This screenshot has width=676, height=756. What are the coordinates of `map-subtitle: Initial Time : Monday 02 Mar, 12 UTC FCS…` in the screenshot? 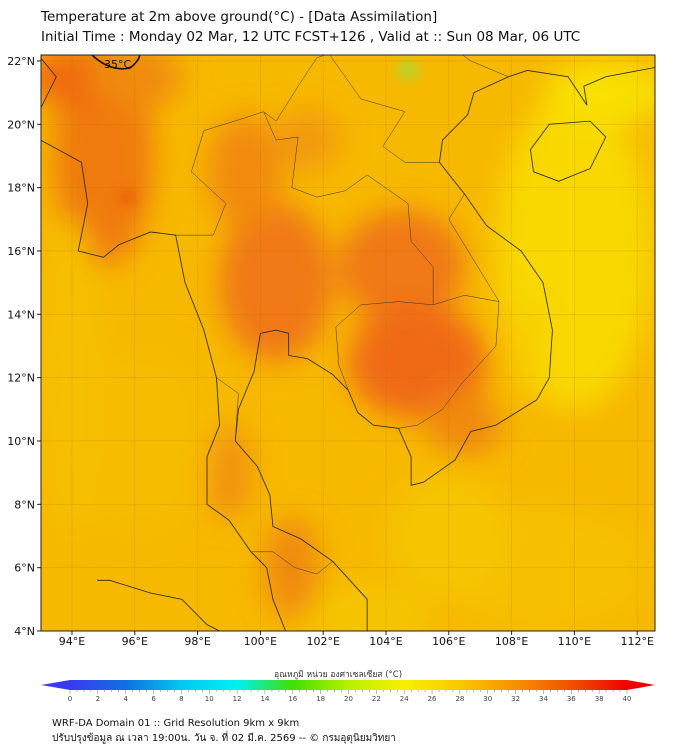 It's located at (311, 37).